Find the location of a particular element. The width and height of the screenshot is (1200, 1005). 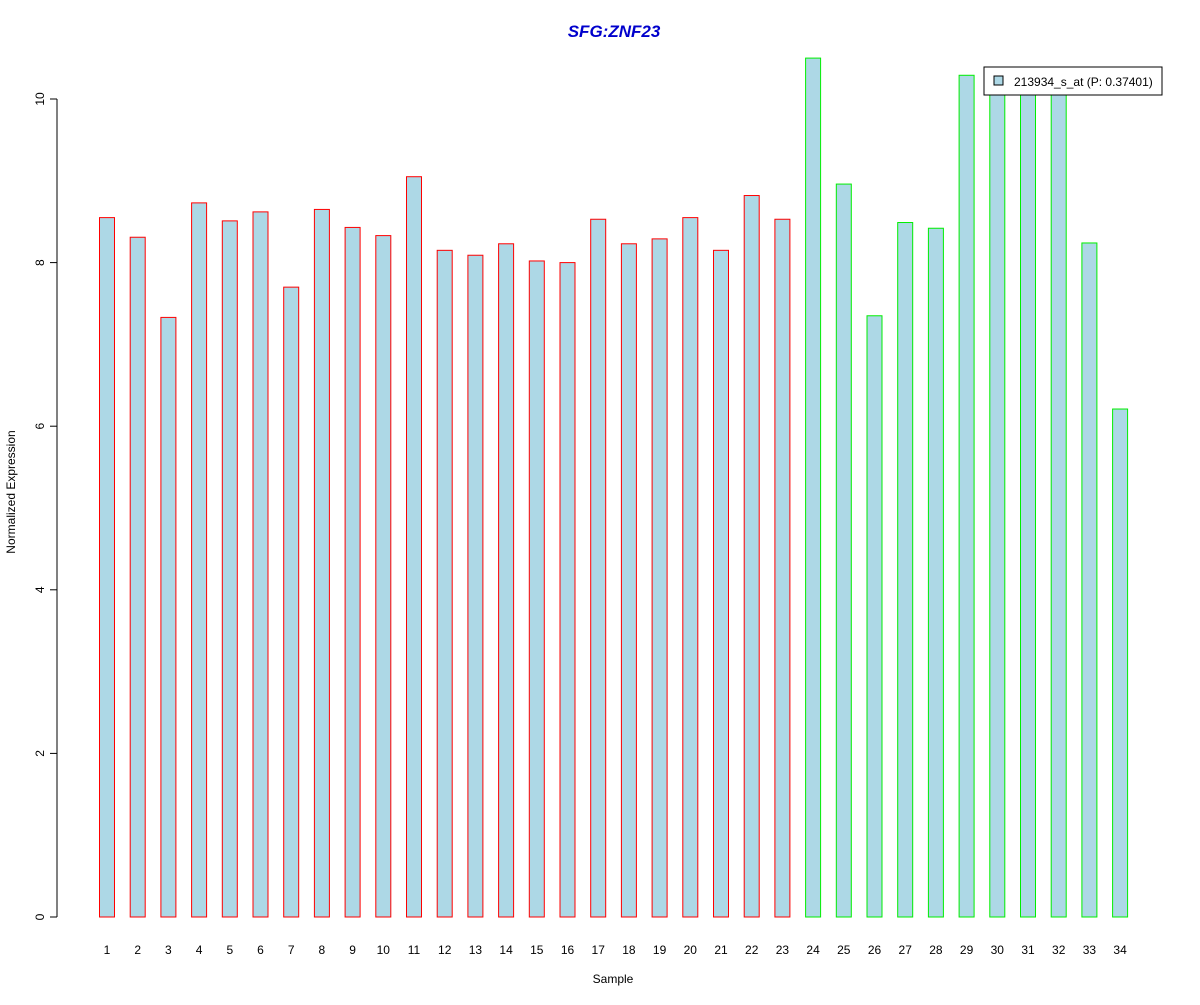

x-tick-label: 22 is located at coordinates (752, 950).